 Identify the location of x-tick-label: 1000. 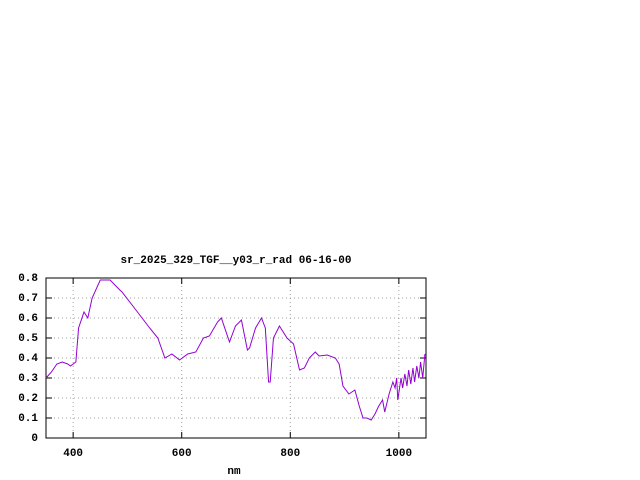
(399, 454).